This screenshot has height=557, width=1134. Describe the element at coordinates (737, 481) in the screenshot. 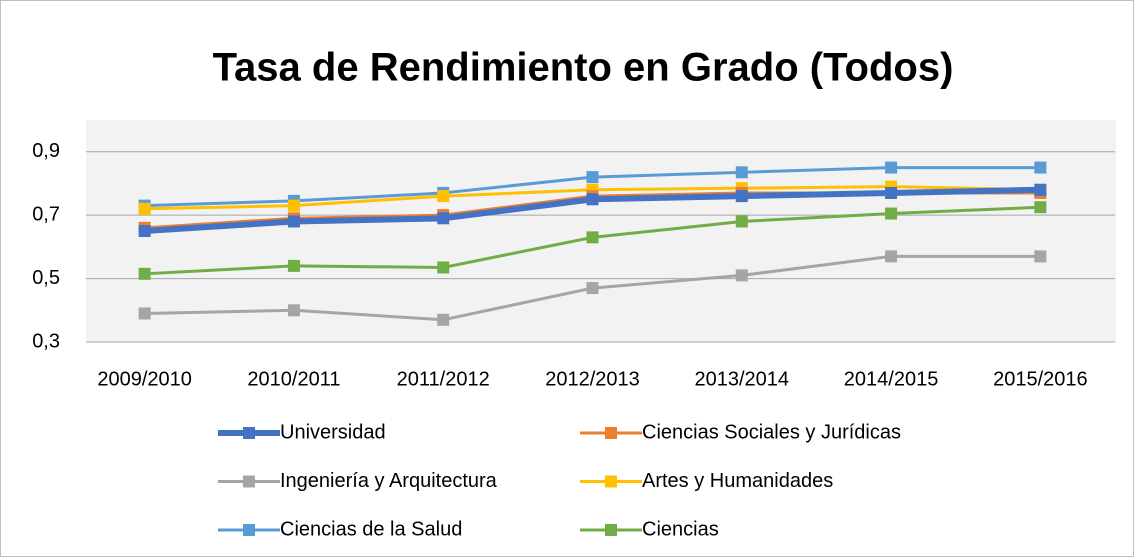

I see `legend-label: Artes y Humanidades` at that location.